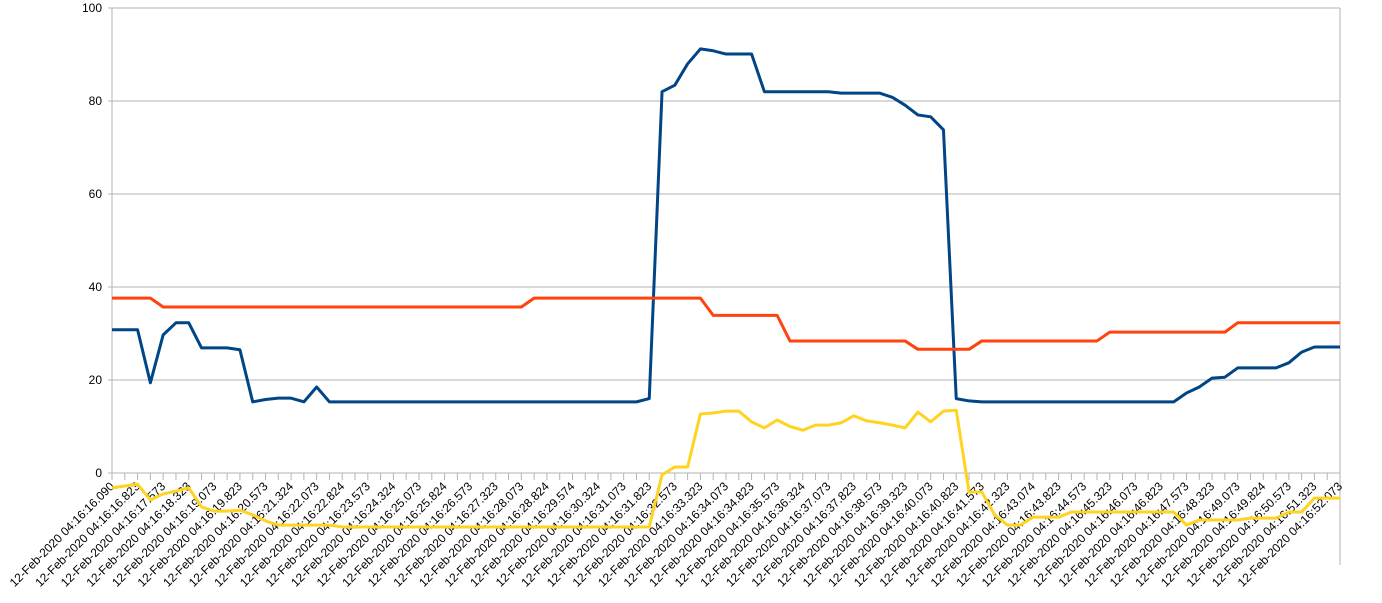  I want to click on y-tick-label: 100, so click(92, 8).